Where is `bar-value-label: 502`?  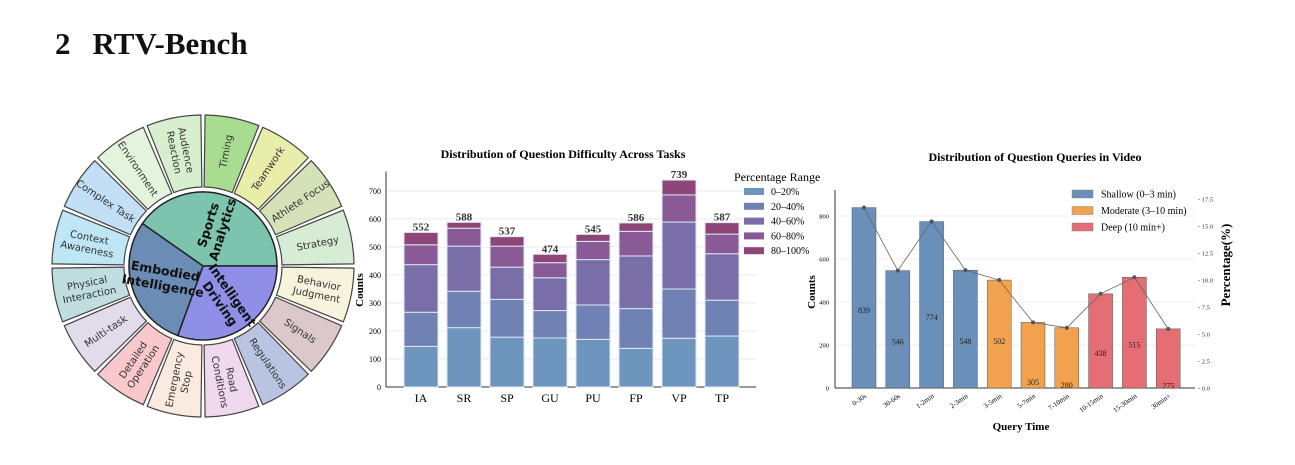
bar-value-label: 502 is located at coordinates (999, 341).